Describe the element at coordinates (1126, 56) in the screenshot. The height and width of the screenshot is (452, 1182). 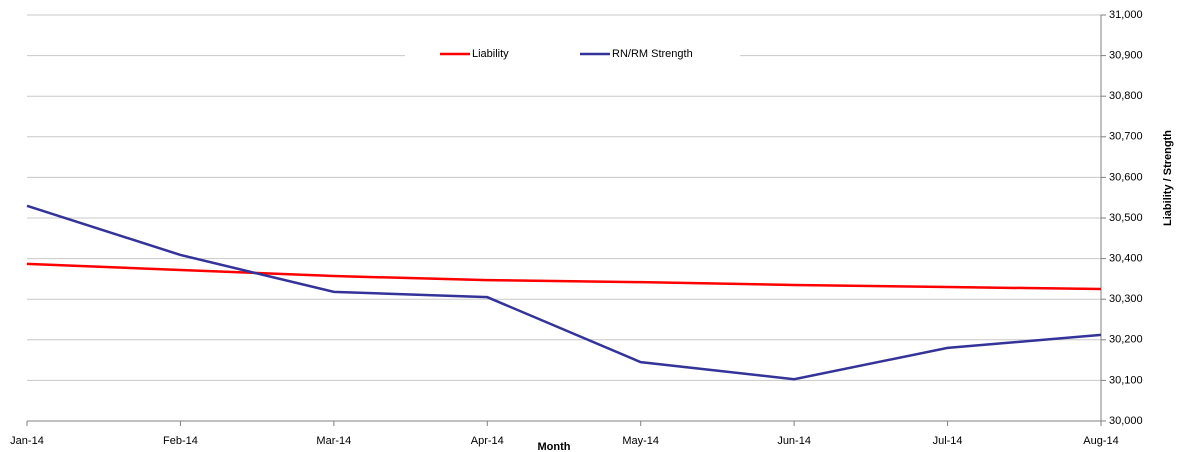
I see `y-tick-label: 30,900` at that location.